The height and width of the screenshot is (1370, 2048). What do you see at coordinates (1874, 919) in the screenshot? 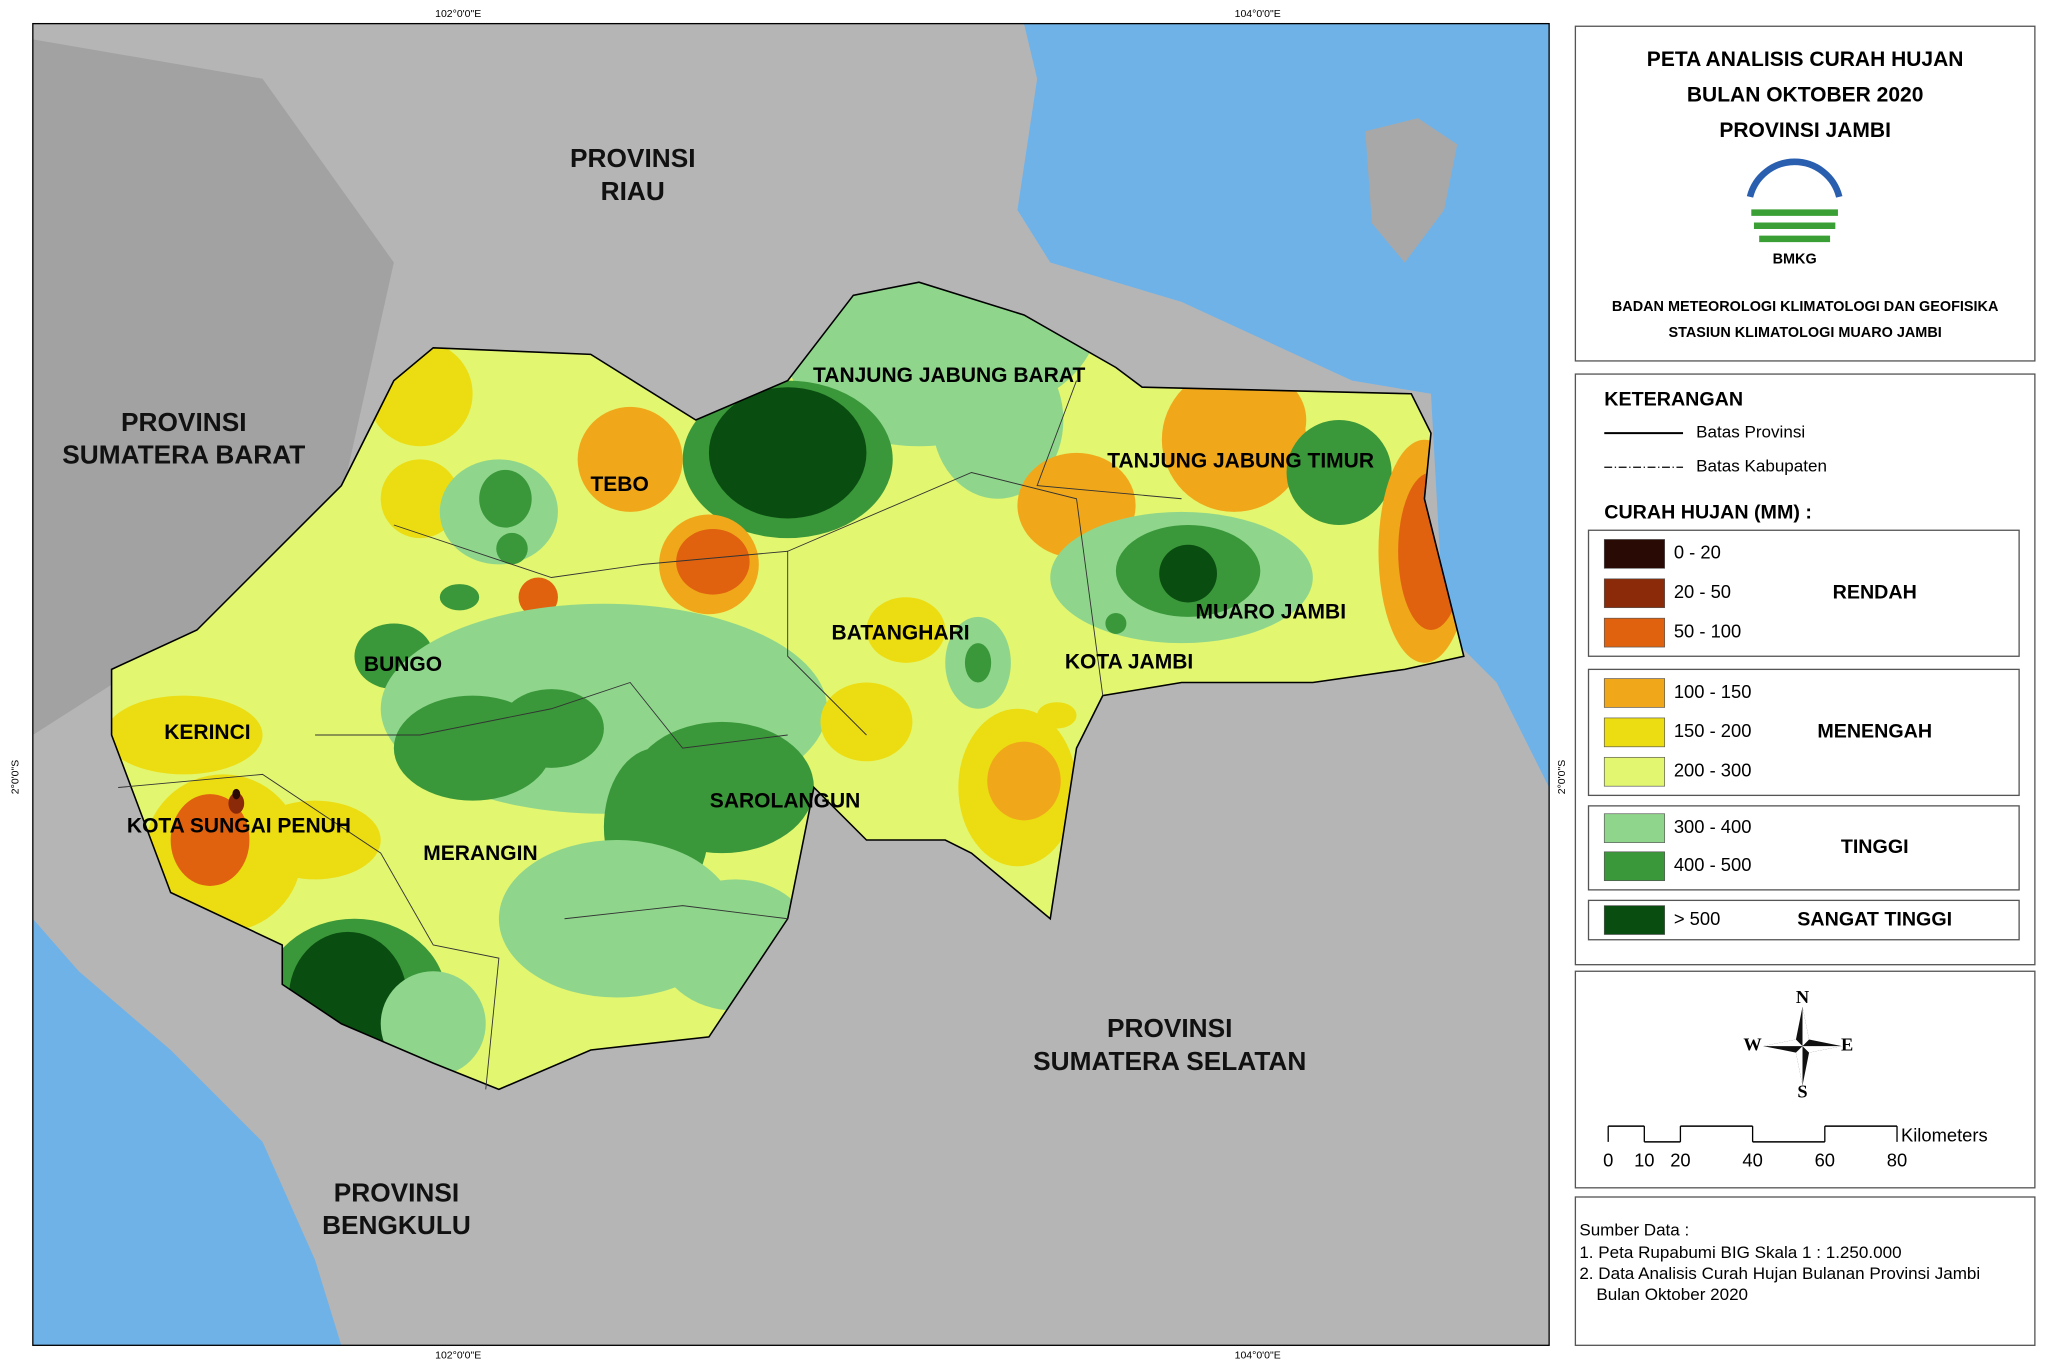
I see `legend-group-name: SANGAT TINGGI` at bounding box center [1874, 919].